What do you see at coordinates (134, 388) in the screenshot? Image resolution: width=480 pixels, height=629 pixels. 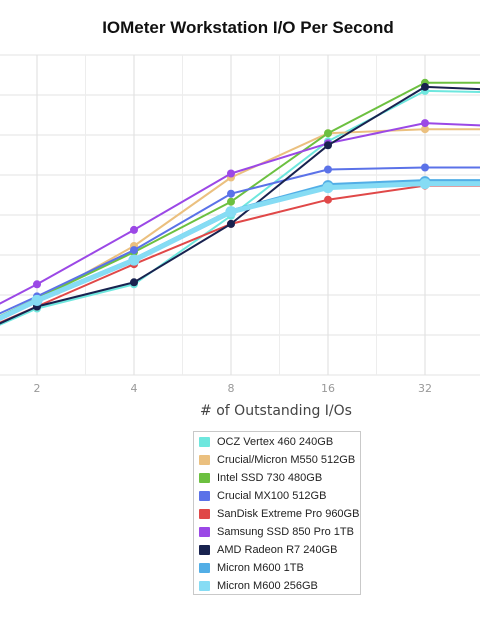 I see `x-tick-label: 4` at bounding box center [134, 388].